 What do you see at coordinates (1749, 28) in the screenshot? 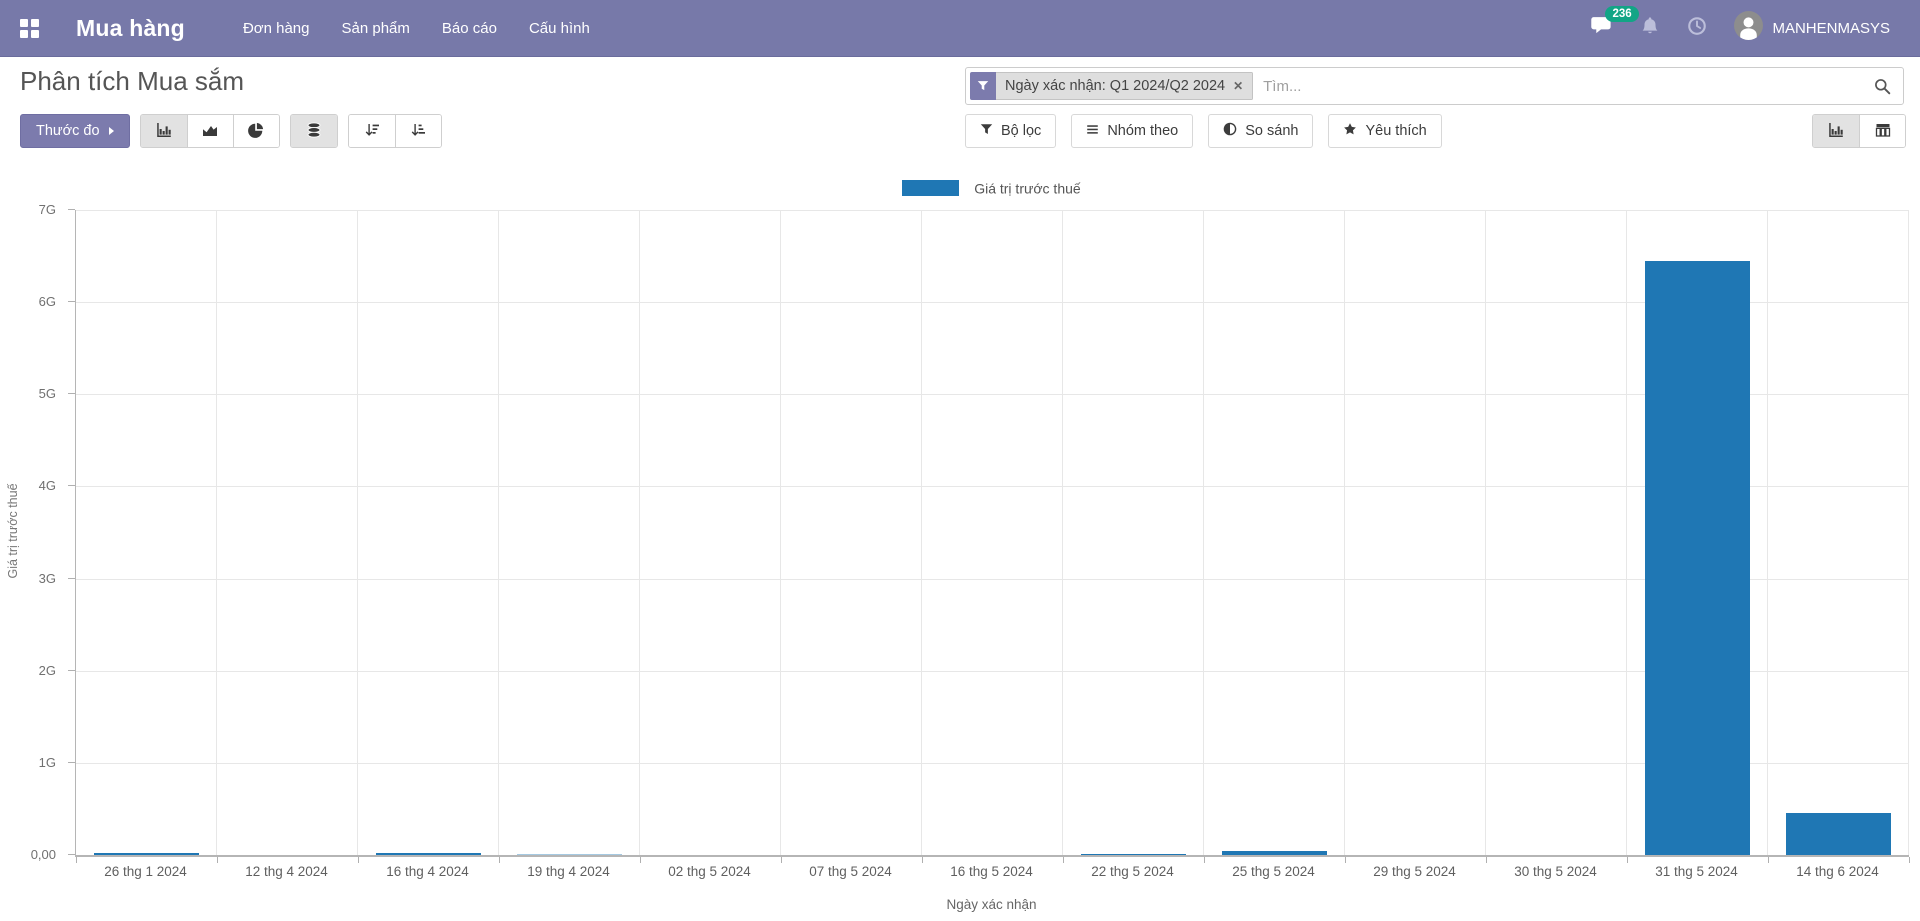
I see `avatar` at bounding box center [1749, 28].